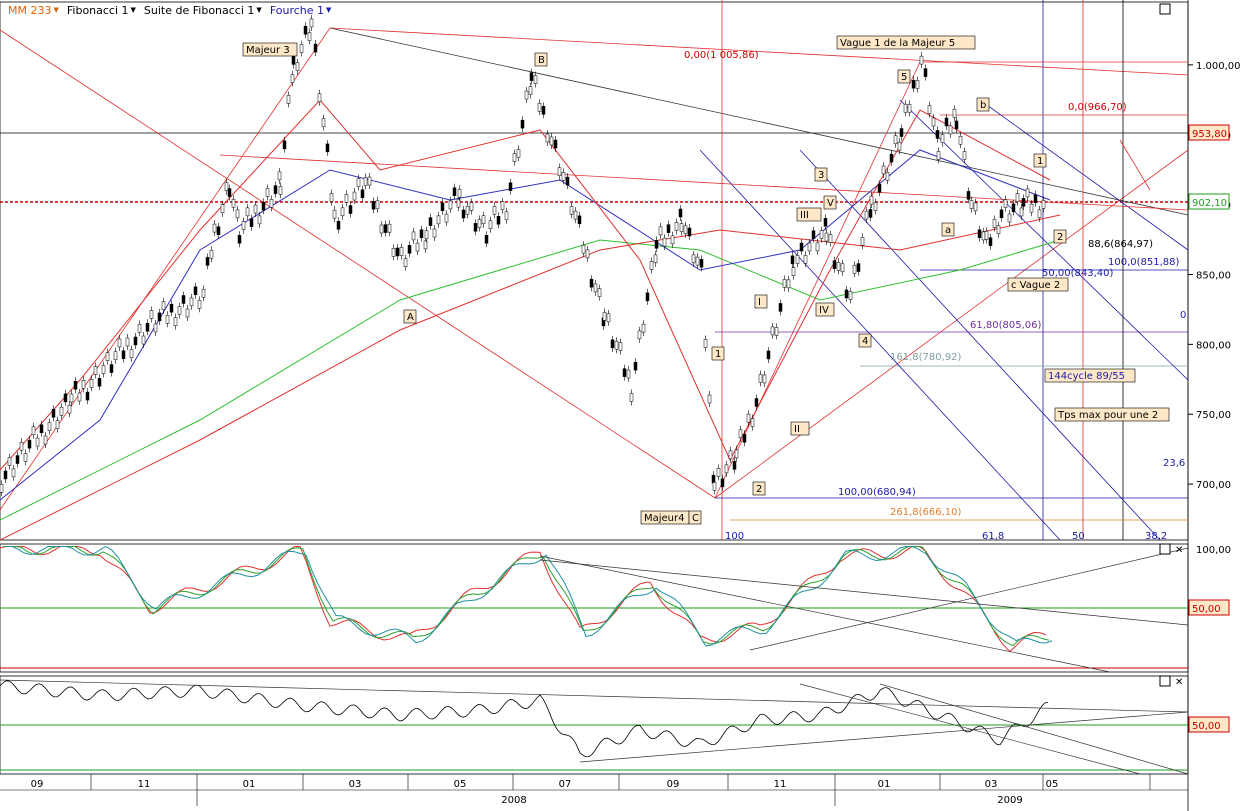  I want to click on fib-label-5: 61,80(805,06), so click(1006, 325).